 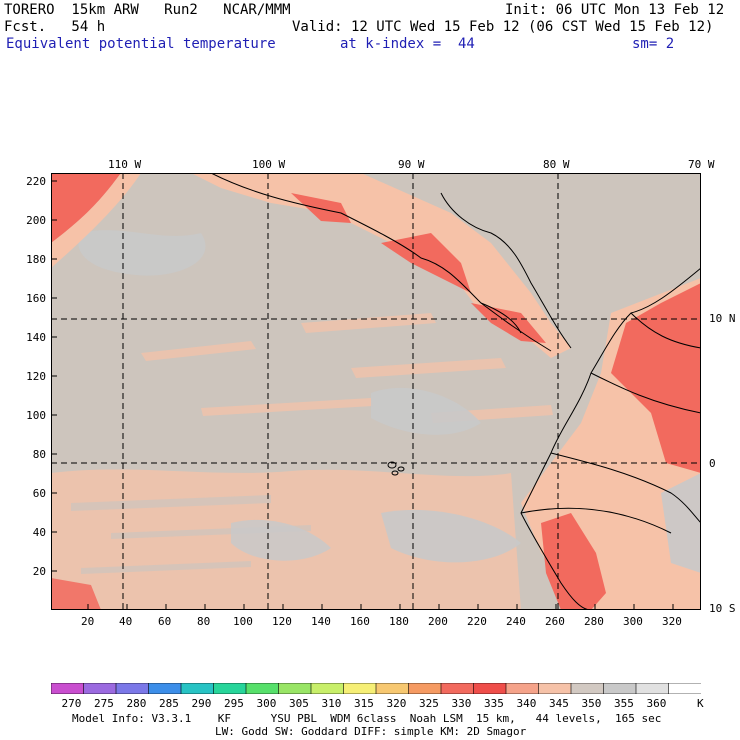 What do you see at coordinates (201, 703) in the screenshot?
I see `colorbar-label: 290` at bounding box center [201, 703].